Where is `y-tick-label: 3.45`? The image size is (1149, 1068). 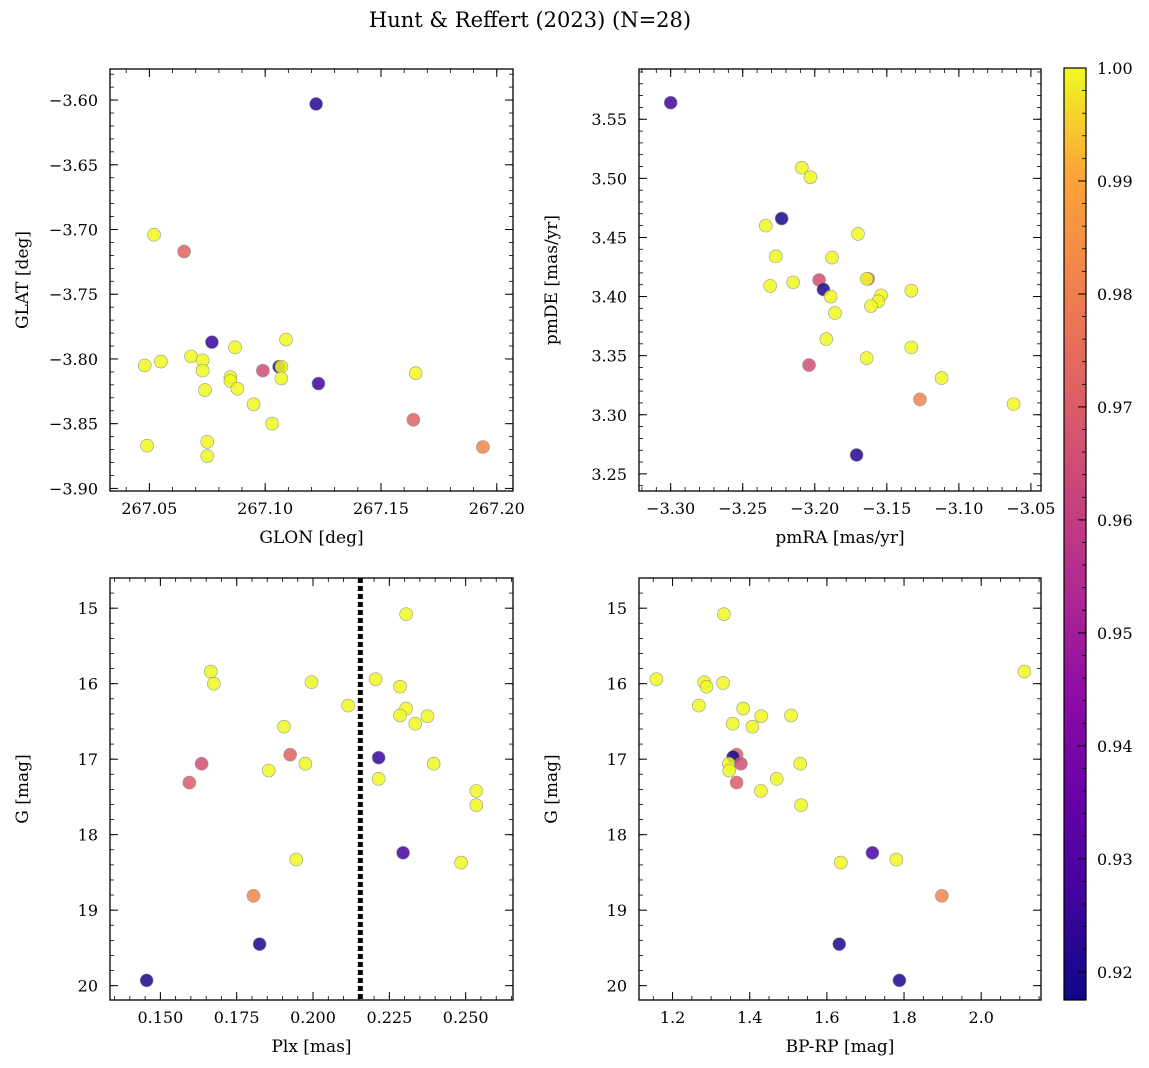
y-tick-label: 3.45 is located at coordinates (609, 237).